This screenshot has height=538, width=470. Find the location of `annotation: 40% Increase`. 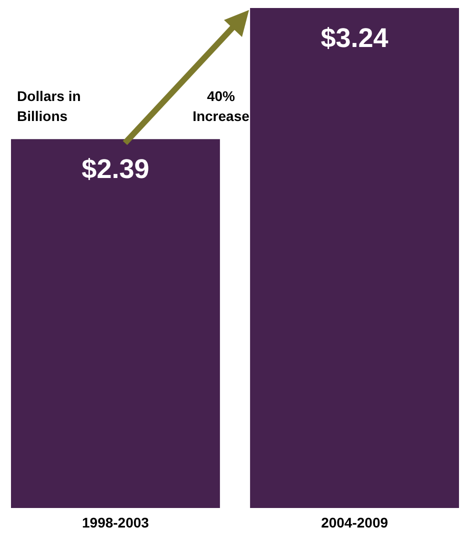

annotation: 40% Increase is located at coordinates (221, 106).